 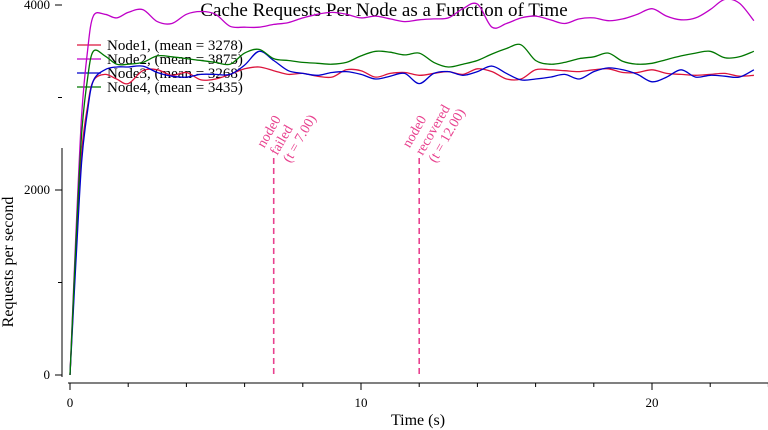 I want to click on y-axis: 0 2000 4000, so click(x=43, y=191).